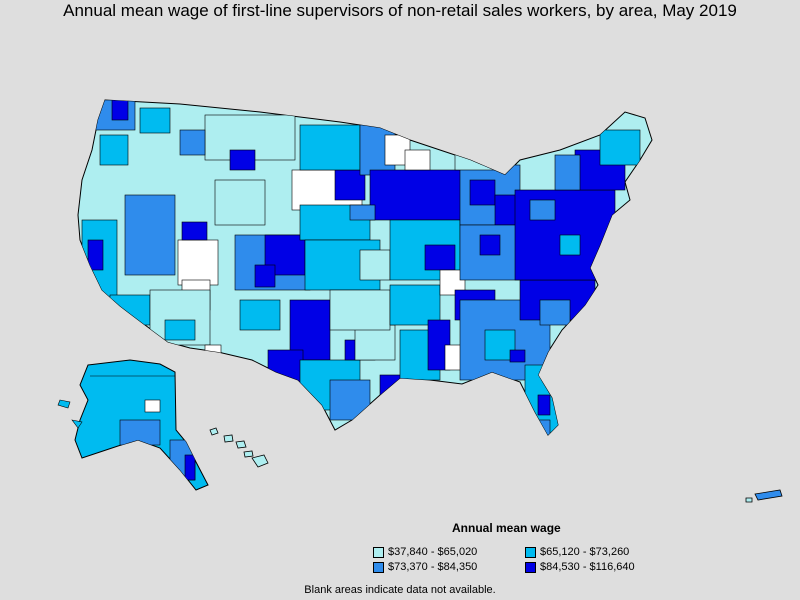 The height and width of the screenshot is (600, 800). What do you see at coordinates (133, 425) in the screenshot?
I see `alaska-region` at bounding box center [133, 425].